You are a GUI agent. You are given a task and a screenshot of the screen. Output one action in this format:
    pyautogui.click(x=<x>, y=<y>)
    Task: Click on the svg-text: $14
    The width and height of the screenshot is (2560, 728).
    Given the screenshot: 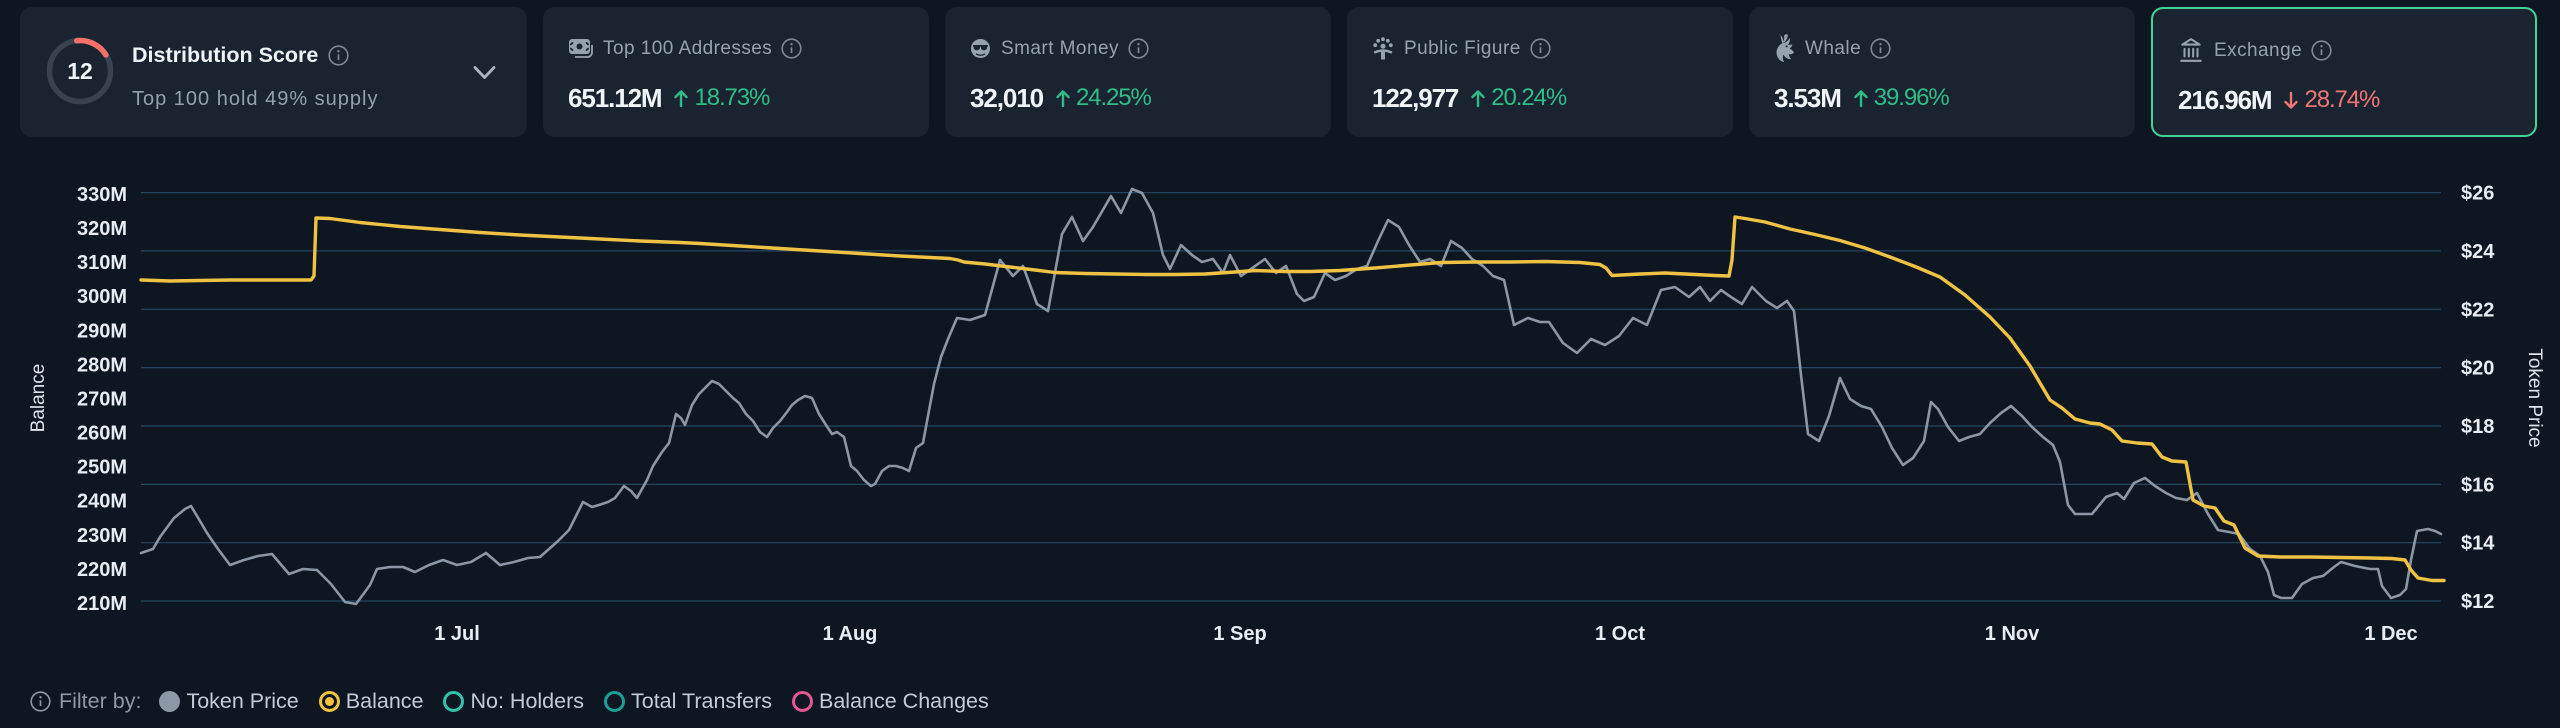 What is the action you would take?
    pyautogui.click(x=2478, y=544)
    